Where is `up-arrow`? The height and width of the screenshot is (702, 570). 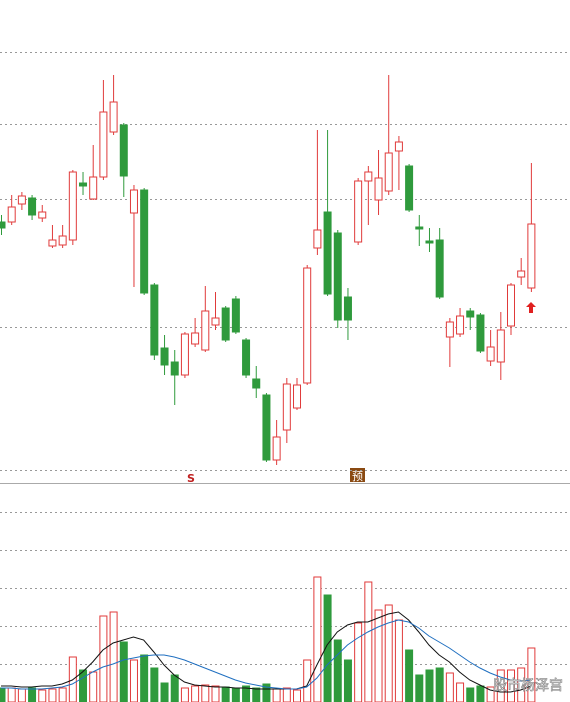
up-arrow is located at coordinates (531, 307).